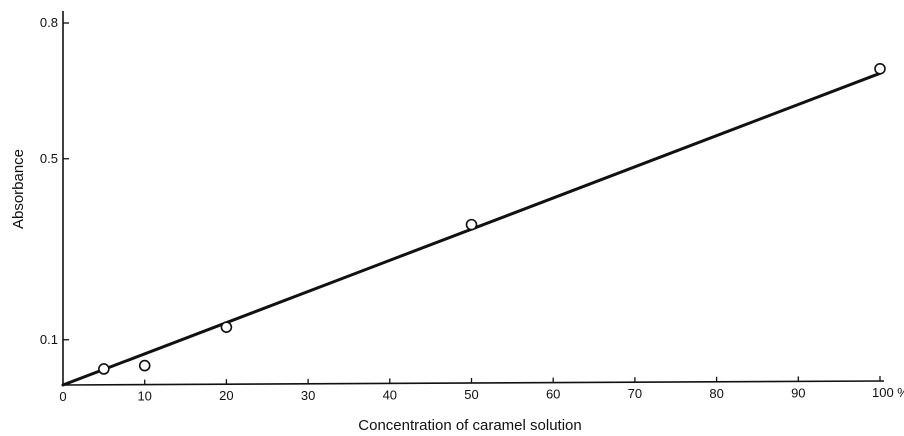 The width and height of the screenshot is (904, 436). I want to click on x-tick-label-100: 100 %, so click(888, 392).